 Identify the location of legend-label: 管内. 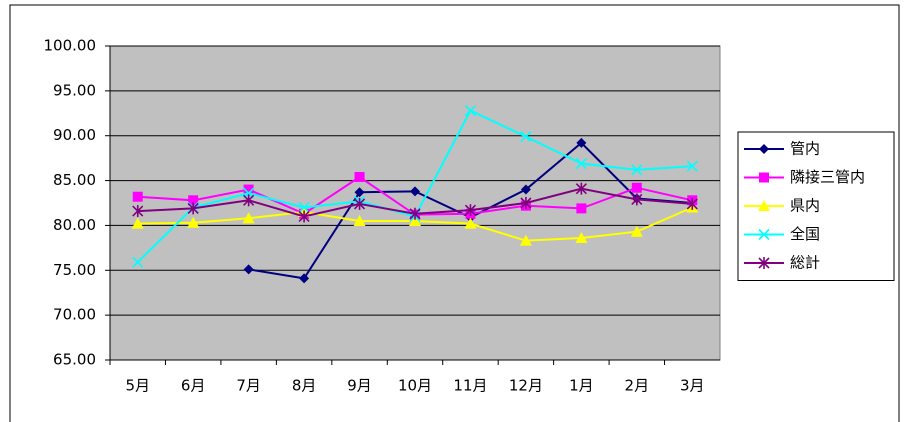
(805, 149).